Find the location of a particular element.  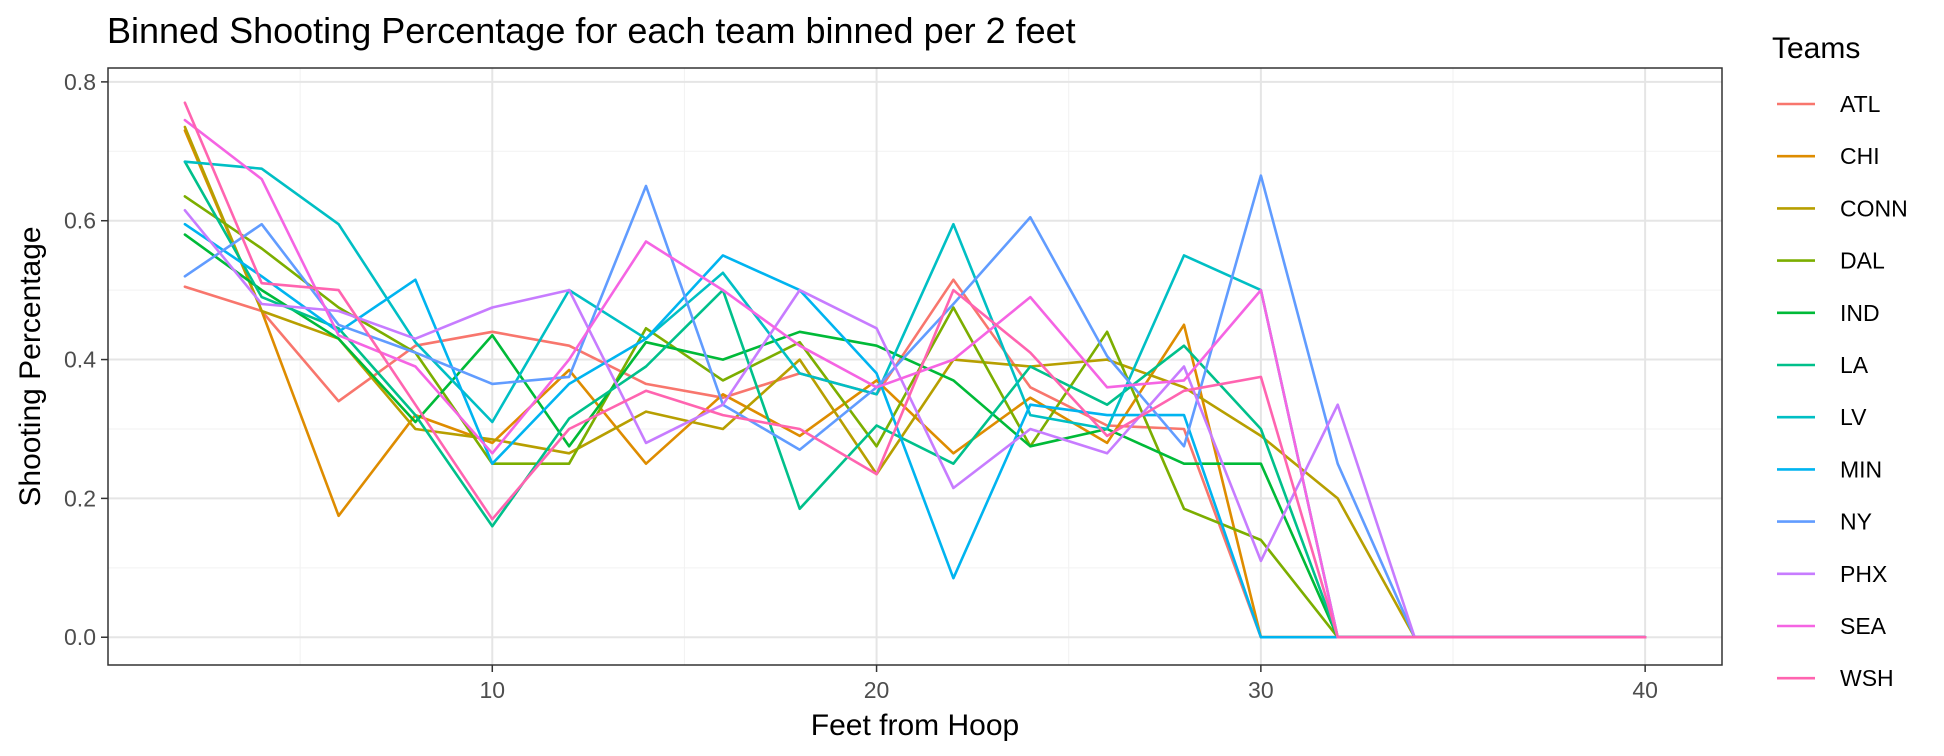

x-tick-label: 40 is located at coordinates (1645, 690).